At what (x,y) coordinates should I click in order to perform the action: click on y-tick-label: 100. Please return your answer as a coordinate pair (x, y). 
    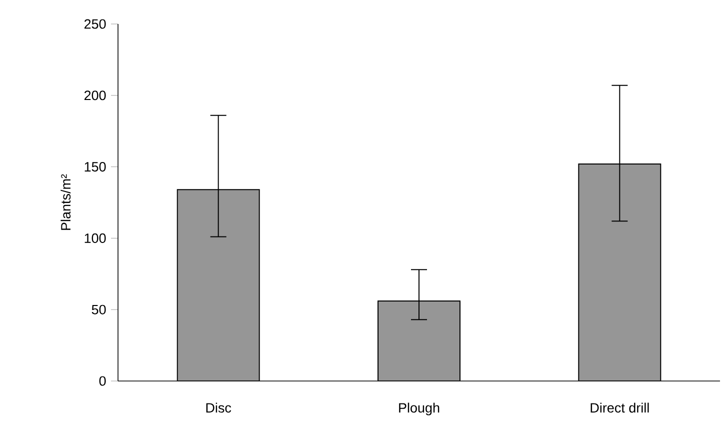
    Looking at the image, I should click on (95, 238).